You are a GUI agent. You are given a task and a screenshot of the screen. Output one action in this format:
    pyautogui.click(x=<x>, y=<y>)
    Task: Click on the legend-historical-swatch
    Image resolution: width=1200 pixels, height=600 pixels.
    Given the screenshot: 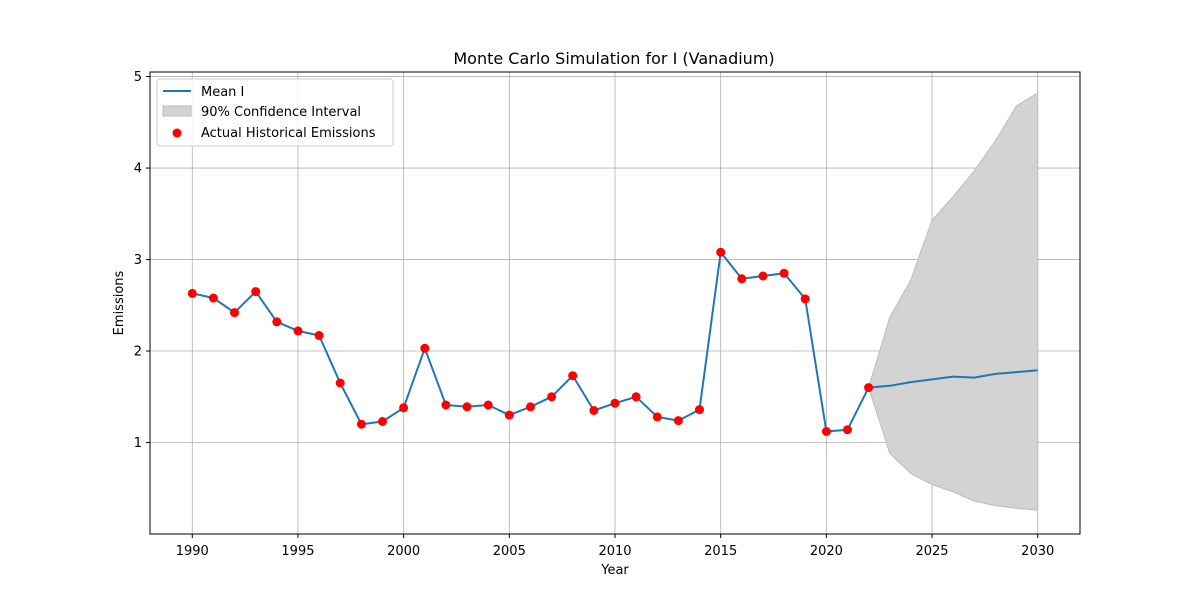 What is the action you would take?
    pyautogui.click(x=177, y=133)
    